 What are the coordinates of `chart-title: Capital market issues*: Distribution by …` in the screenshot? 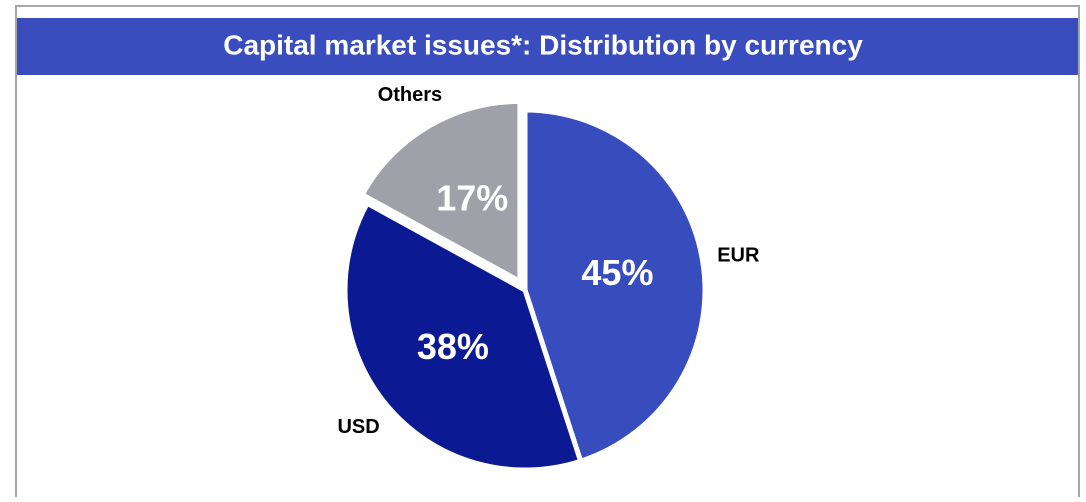 It's located at (543, 44).